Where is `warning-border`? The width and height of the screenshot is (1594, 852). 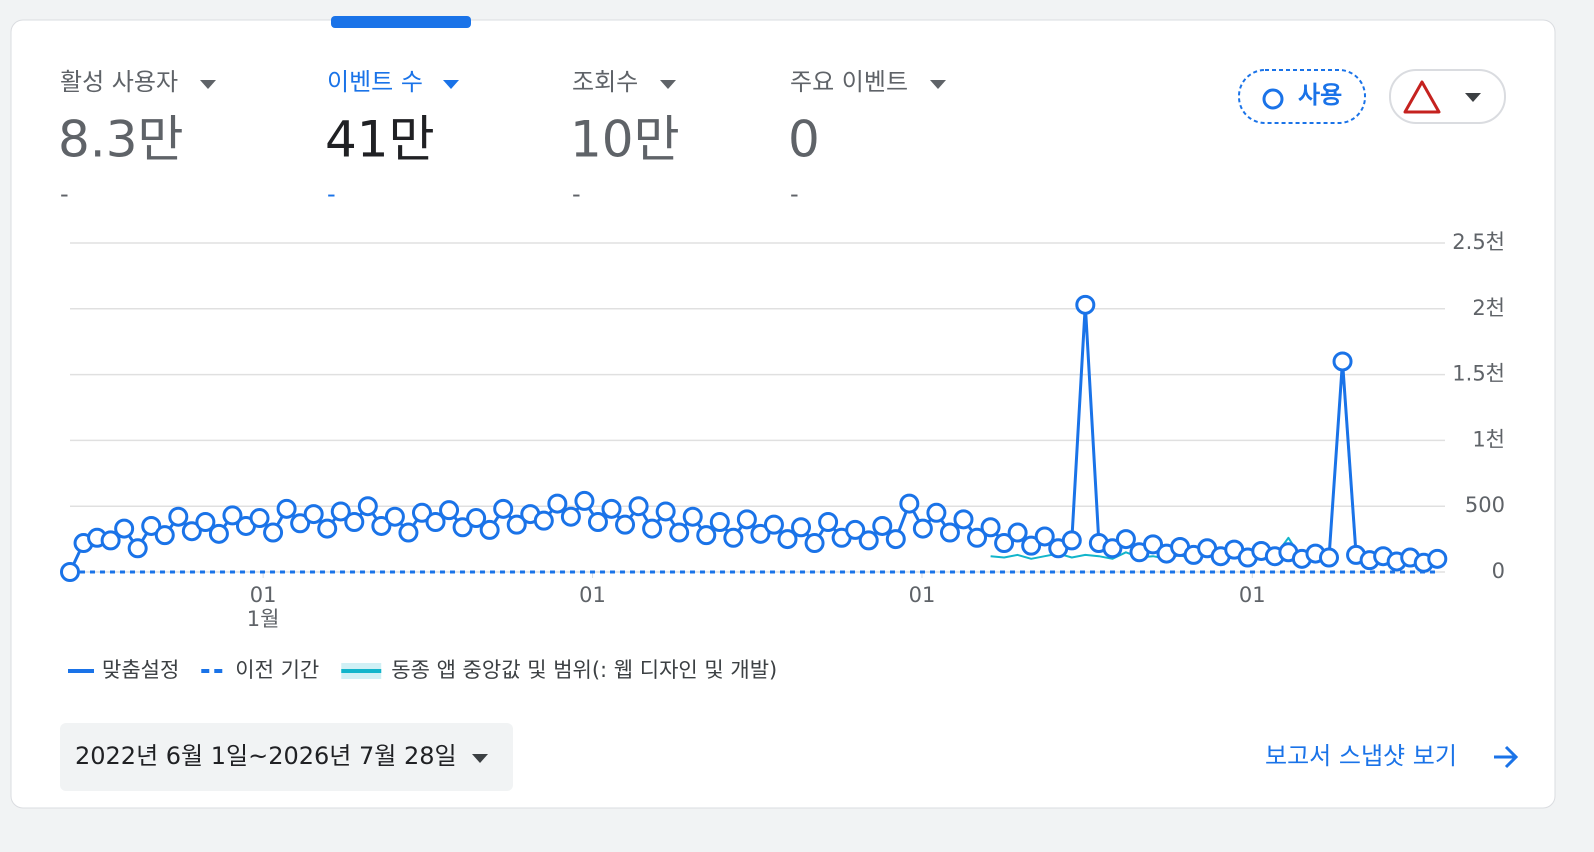
warning-border is located at coordinates (1447, 96).